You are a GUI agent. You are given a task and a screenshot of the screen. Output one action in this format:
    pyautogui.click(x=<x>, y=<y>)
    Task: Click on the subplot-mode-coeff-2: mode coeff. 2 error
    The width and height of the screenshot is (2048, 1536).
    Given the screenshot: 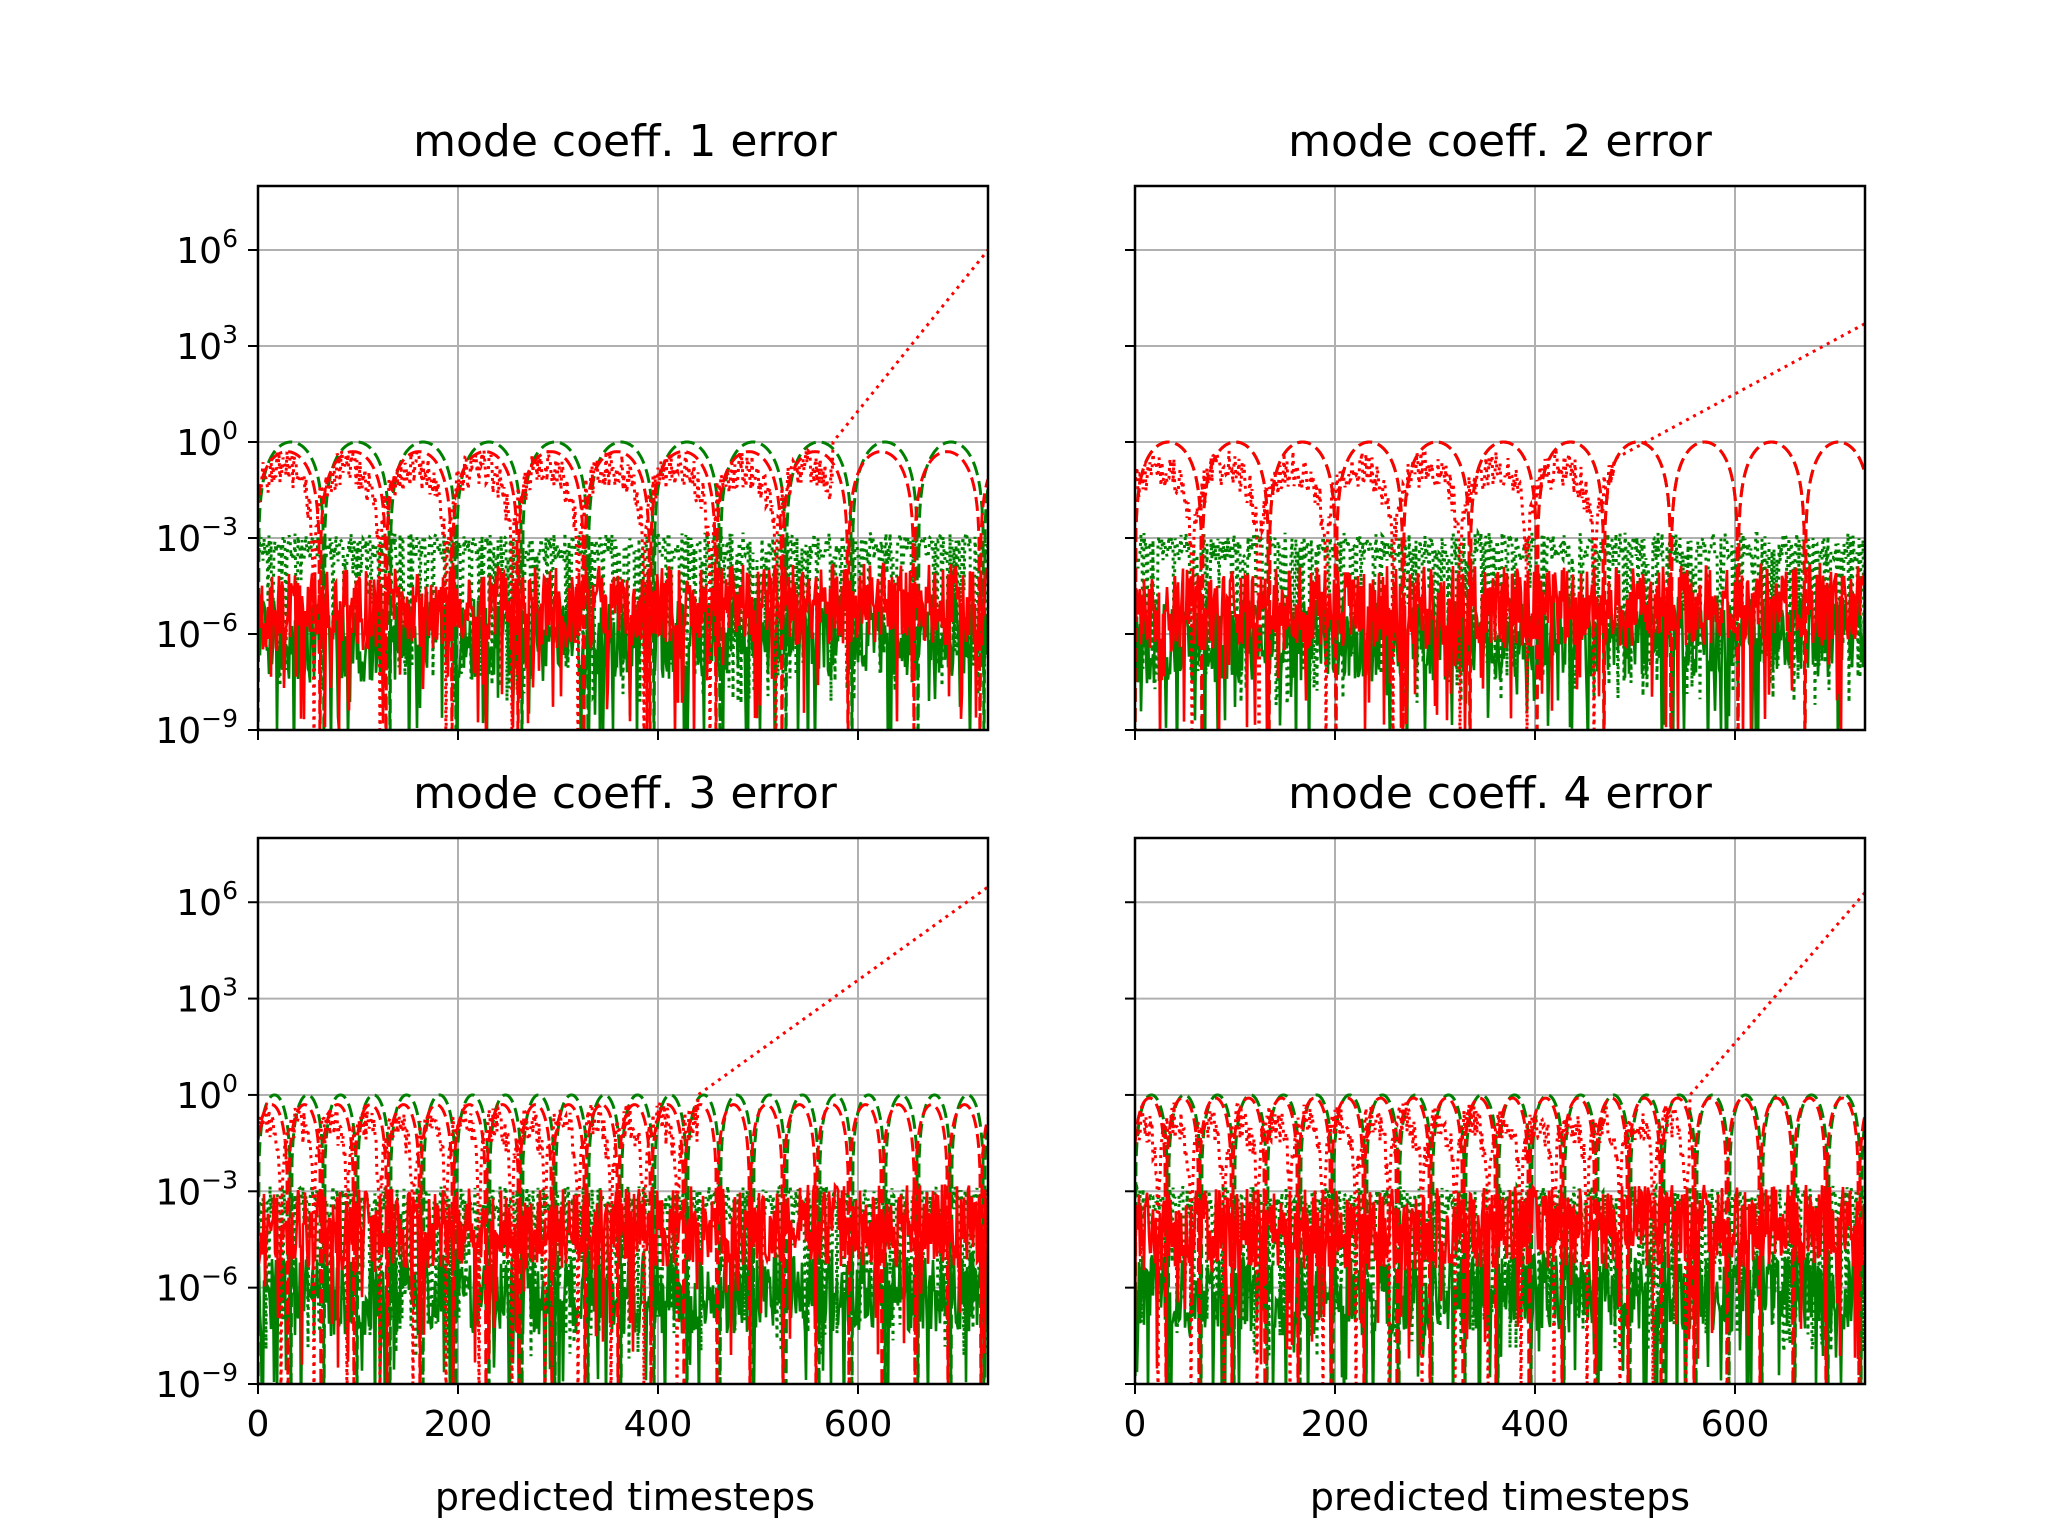 What is the action you would take?
    pyautogui.click(x=1496, y=428)
    